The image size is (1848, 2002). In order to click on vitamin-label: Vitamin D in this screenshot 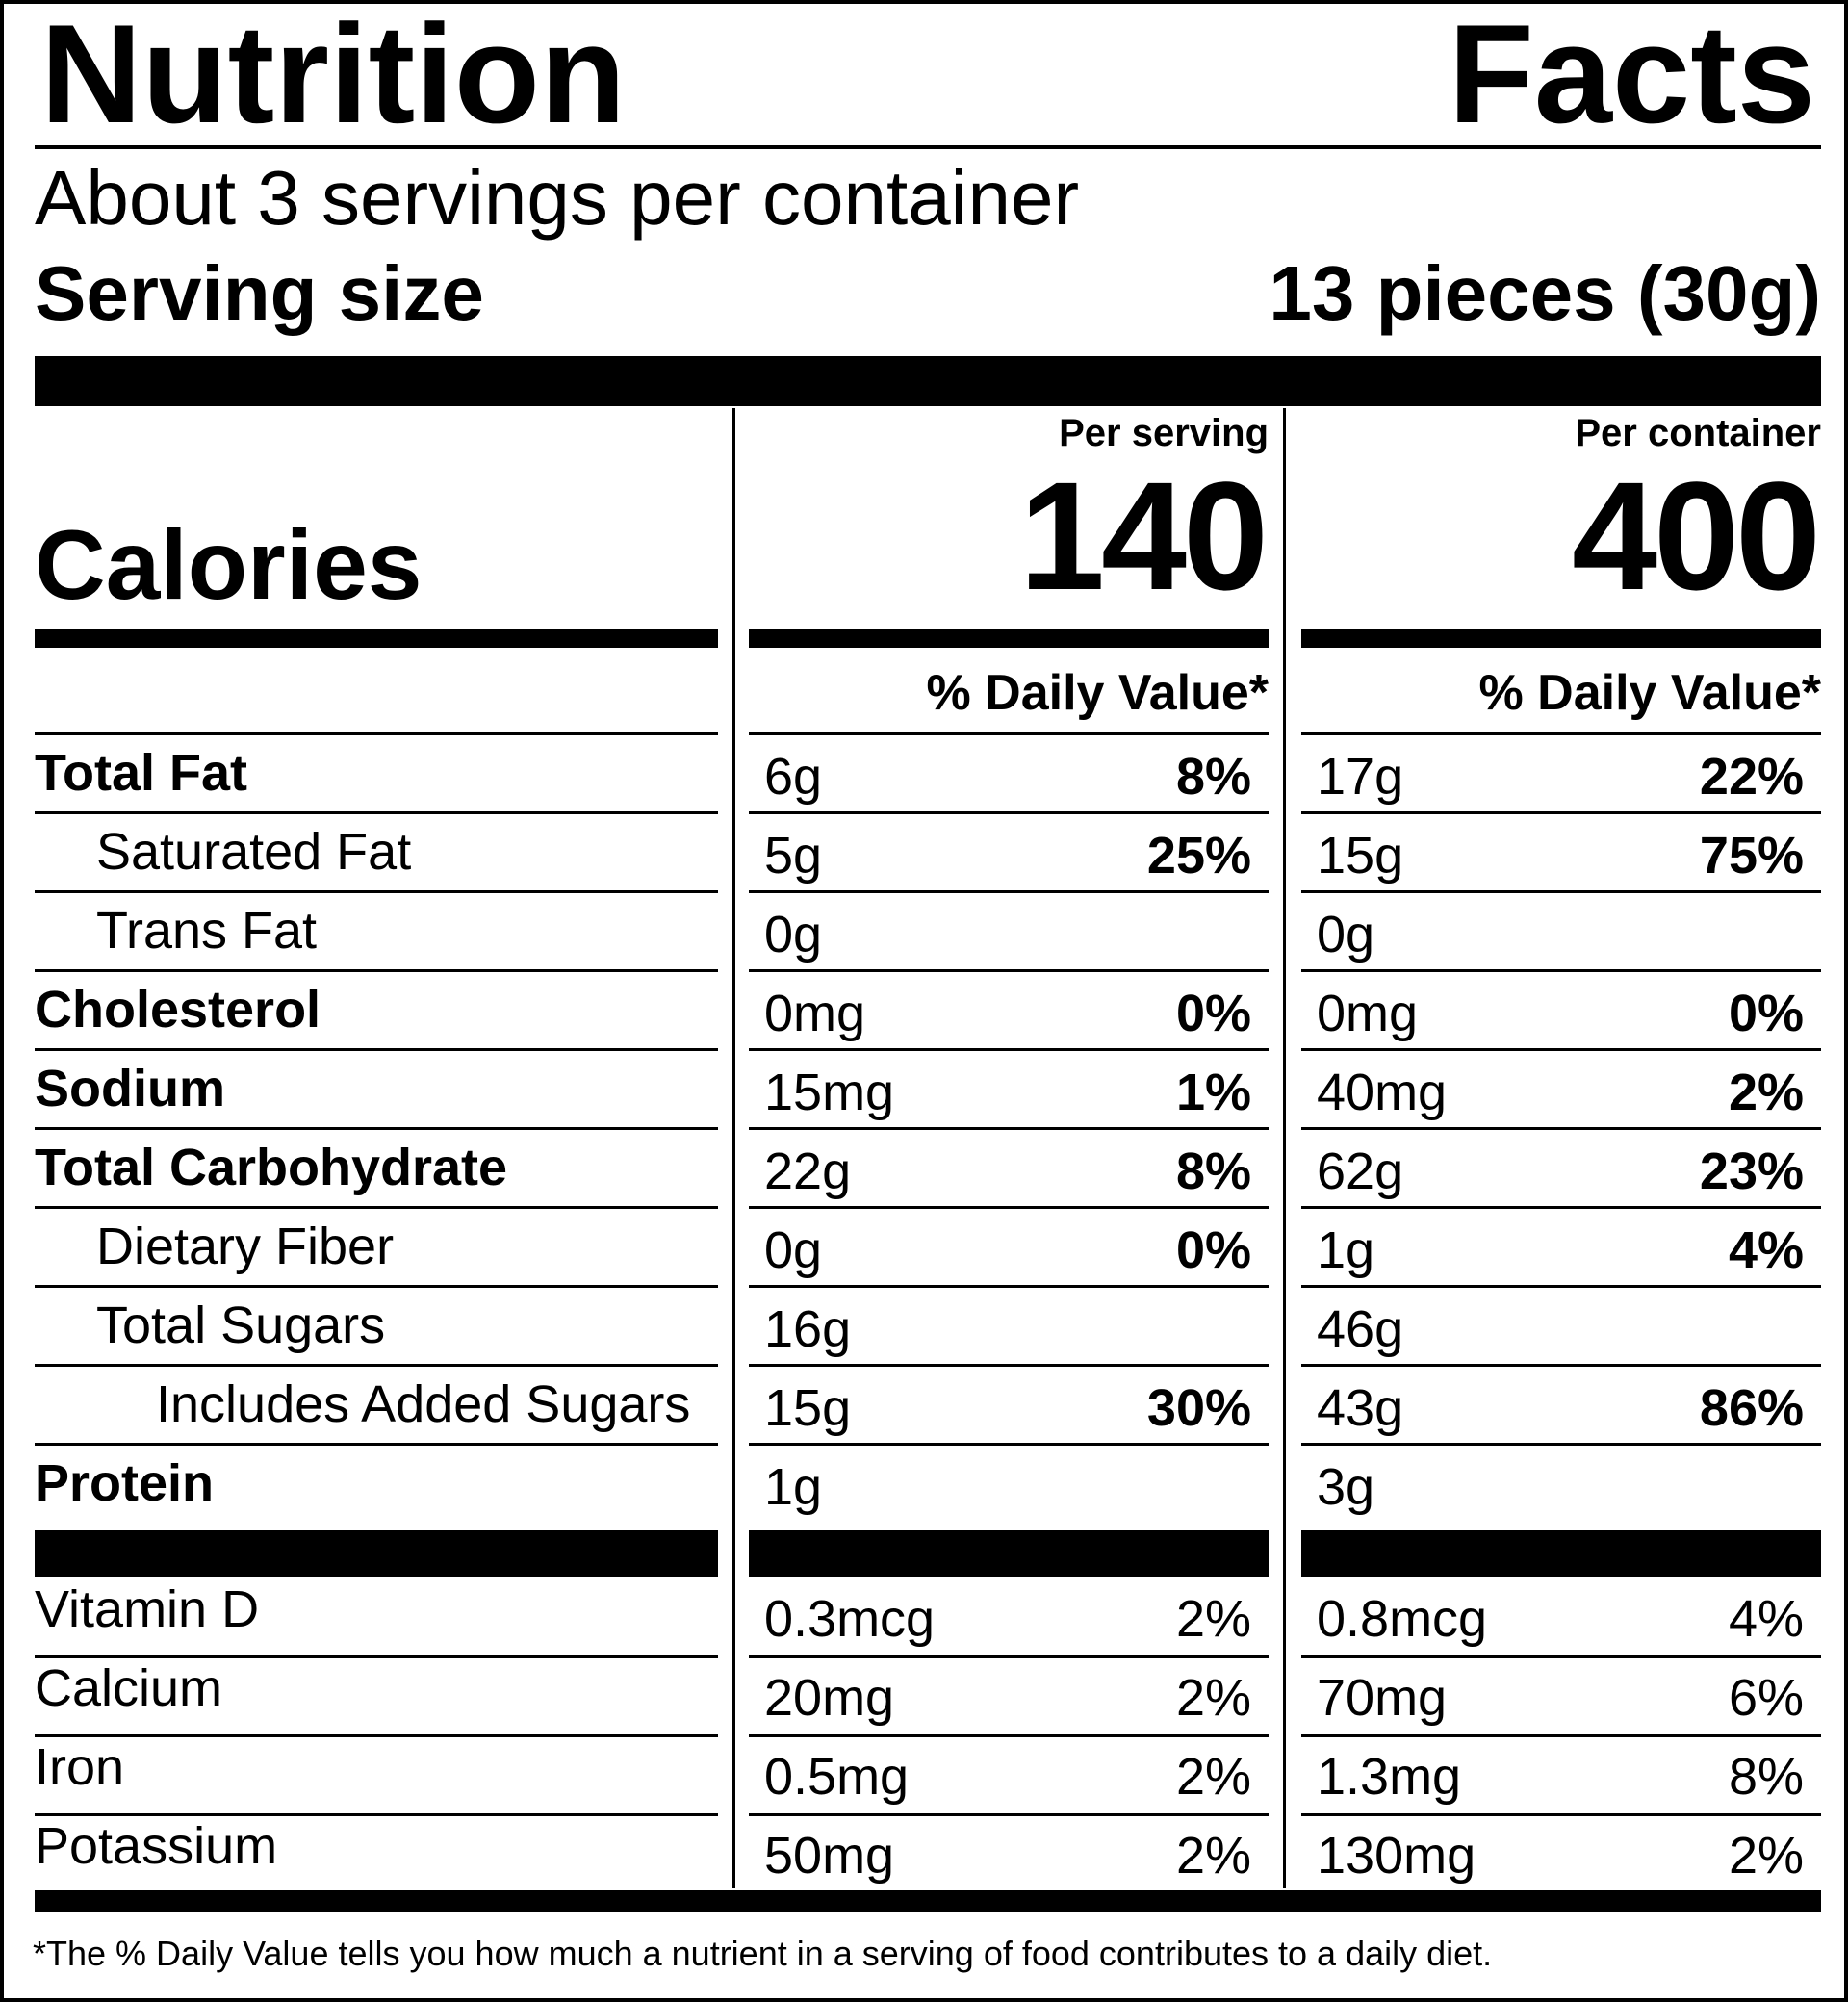, I will do `click(147, 1609)`.